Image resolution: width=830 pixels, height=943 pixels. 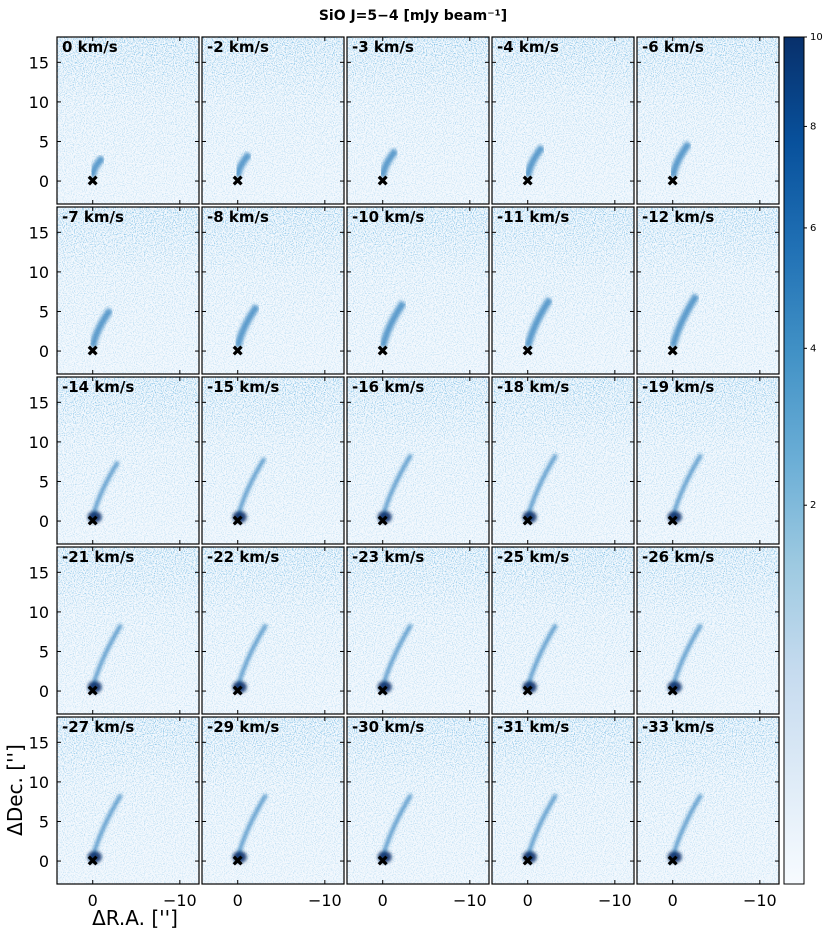 I want to click on colorbar-tick-label: 2, so click(x=813, y=505).